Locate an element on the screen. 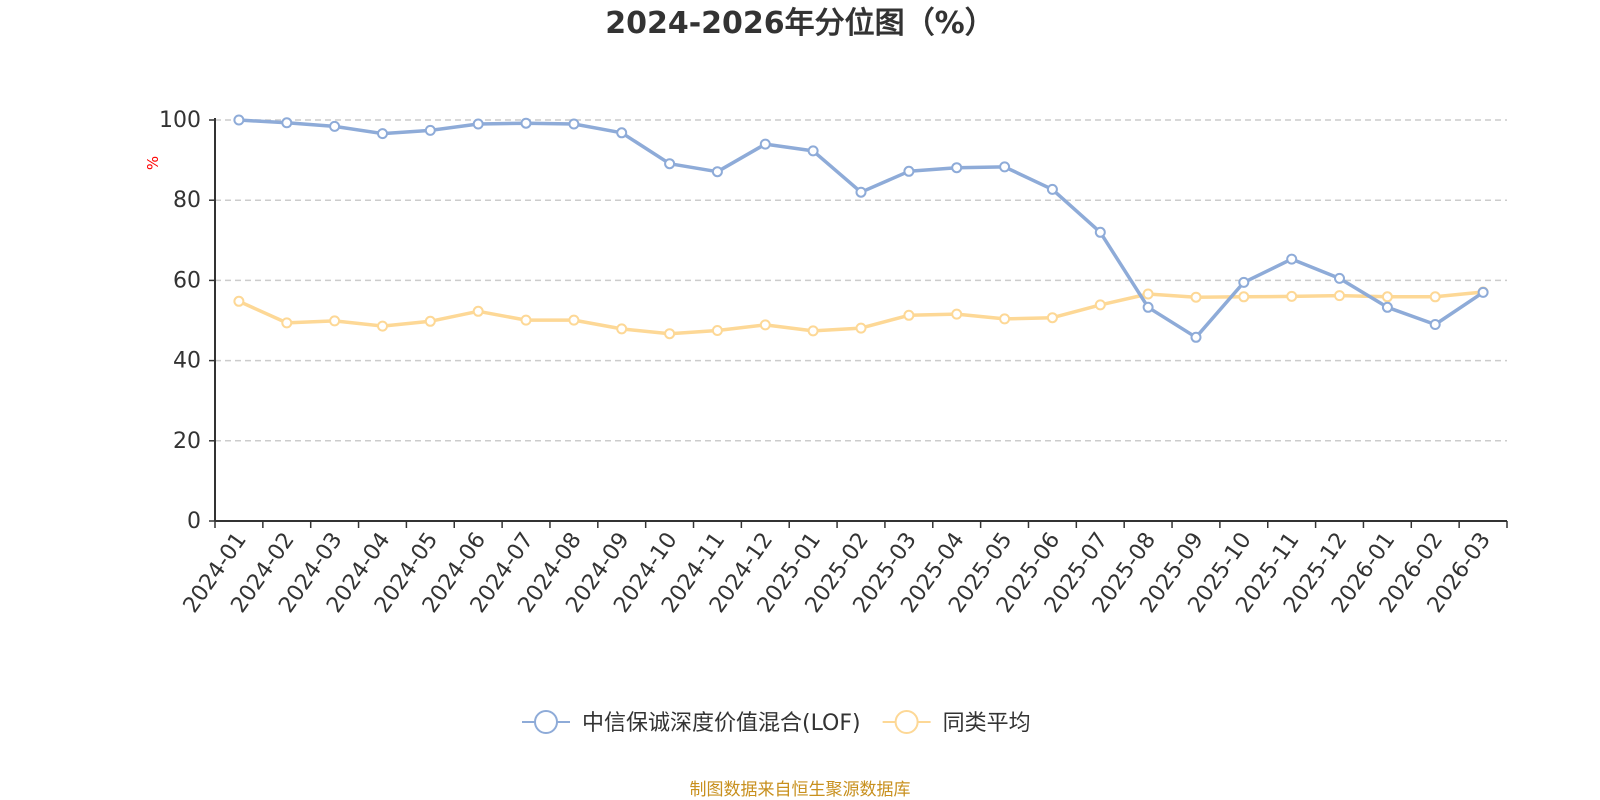  source-note: 制图数据来自恒生聚源数据库 is located at coordinates (800, 790).